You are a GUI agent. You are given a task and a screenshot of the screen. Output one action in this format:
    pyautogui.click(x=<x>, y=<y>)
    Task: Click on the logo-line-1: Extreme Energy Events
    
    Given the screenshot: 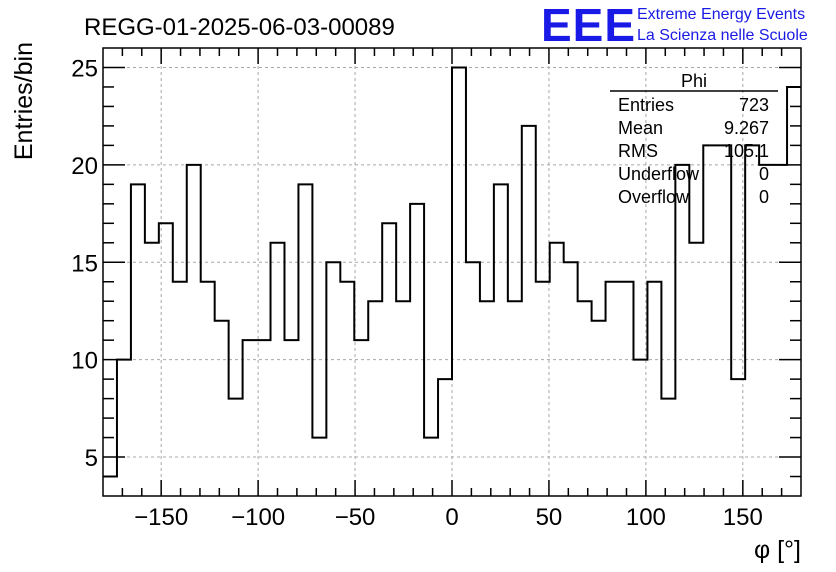 What is the action you would take?
    pyautogui.click(x=721, y=14)
    